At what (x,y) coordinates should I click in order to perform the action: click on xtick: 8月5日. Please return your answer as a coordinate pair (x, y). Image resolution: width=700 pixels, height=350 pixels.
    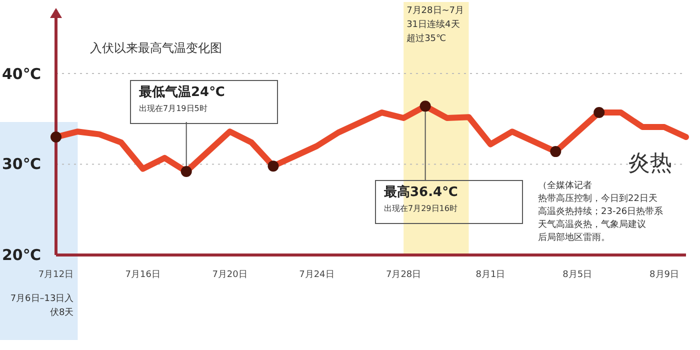
    Looking at the image, I should click on (578, 275).